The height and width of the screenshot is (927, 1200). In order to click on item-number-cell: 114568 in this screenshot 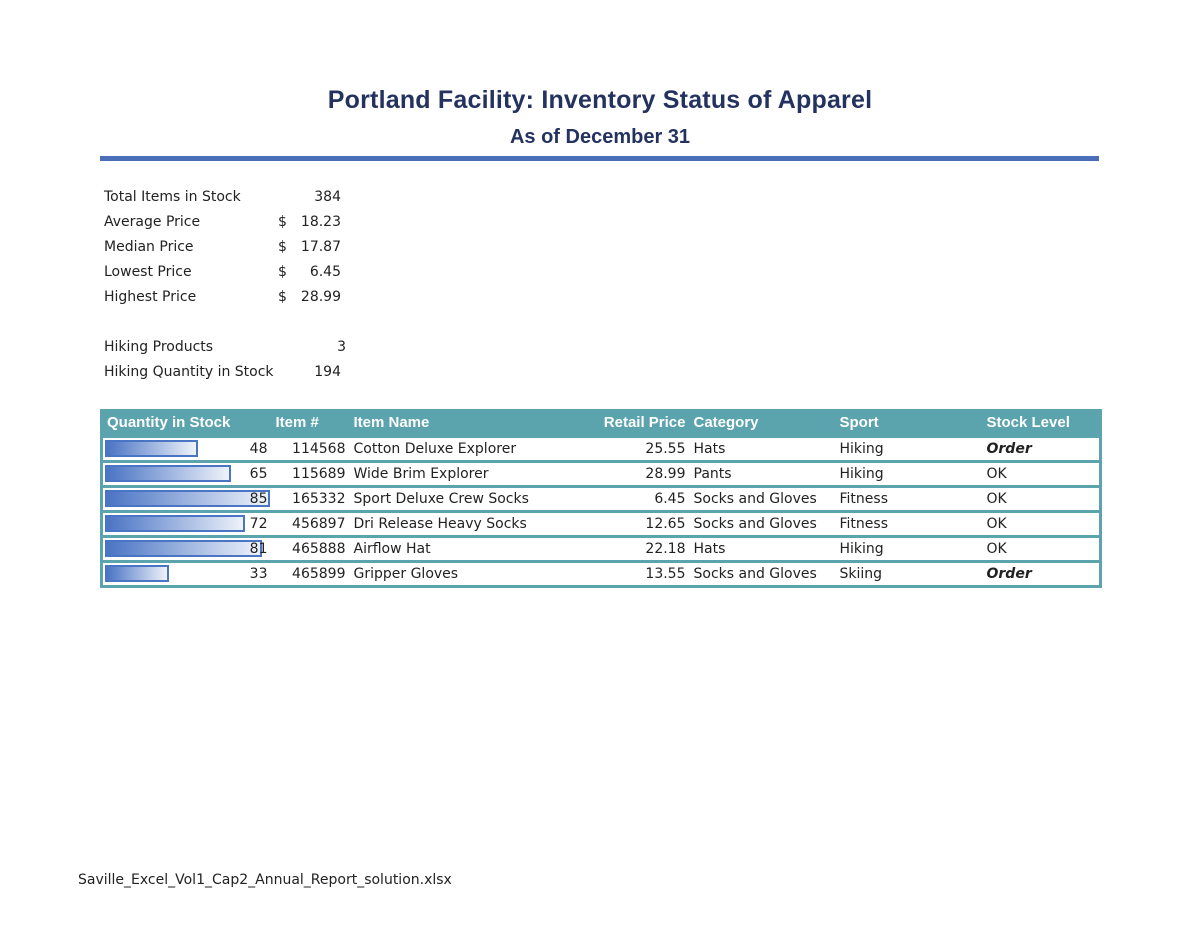, I will do `click(310, 448)`.